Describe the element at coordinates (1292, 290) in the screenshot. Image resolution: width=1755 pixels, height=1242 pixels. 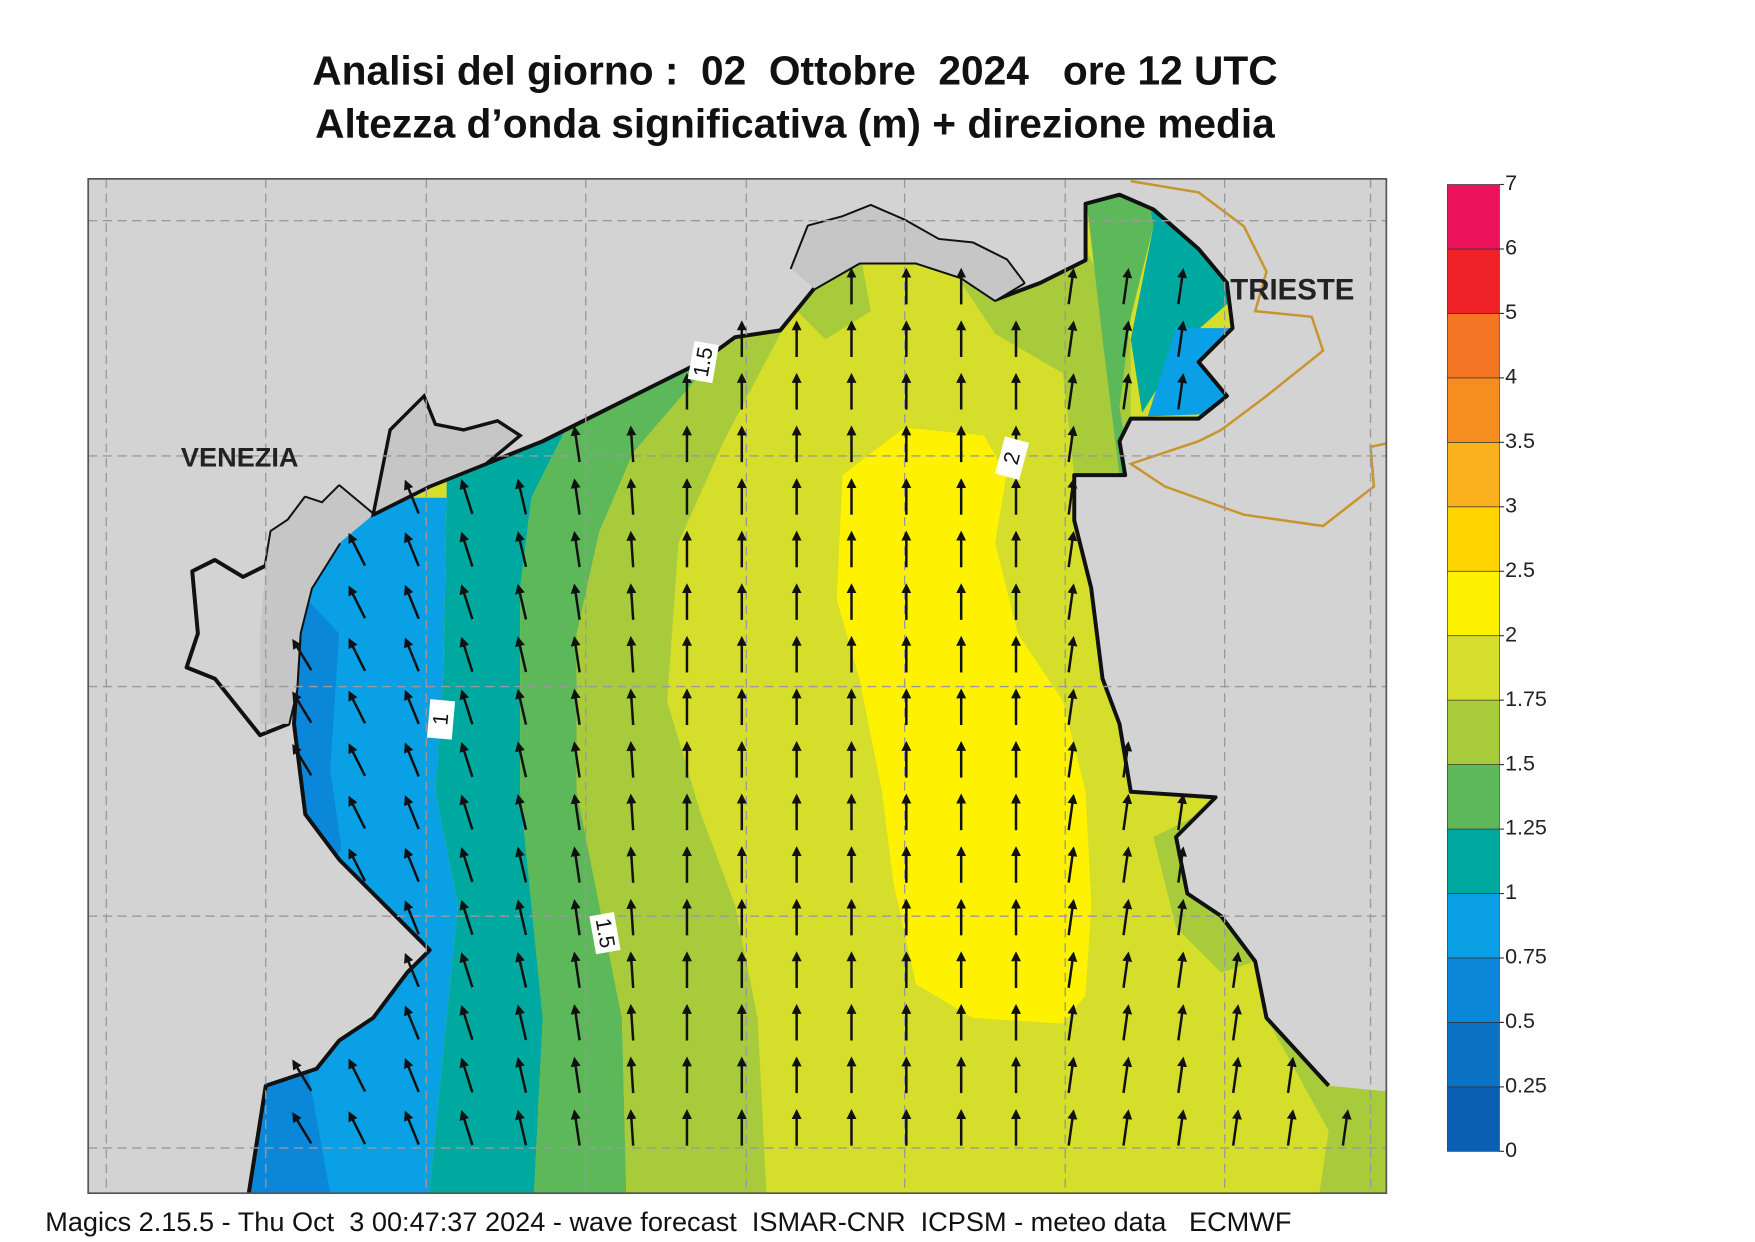
I see `place-label: TRIESTE` at that location.